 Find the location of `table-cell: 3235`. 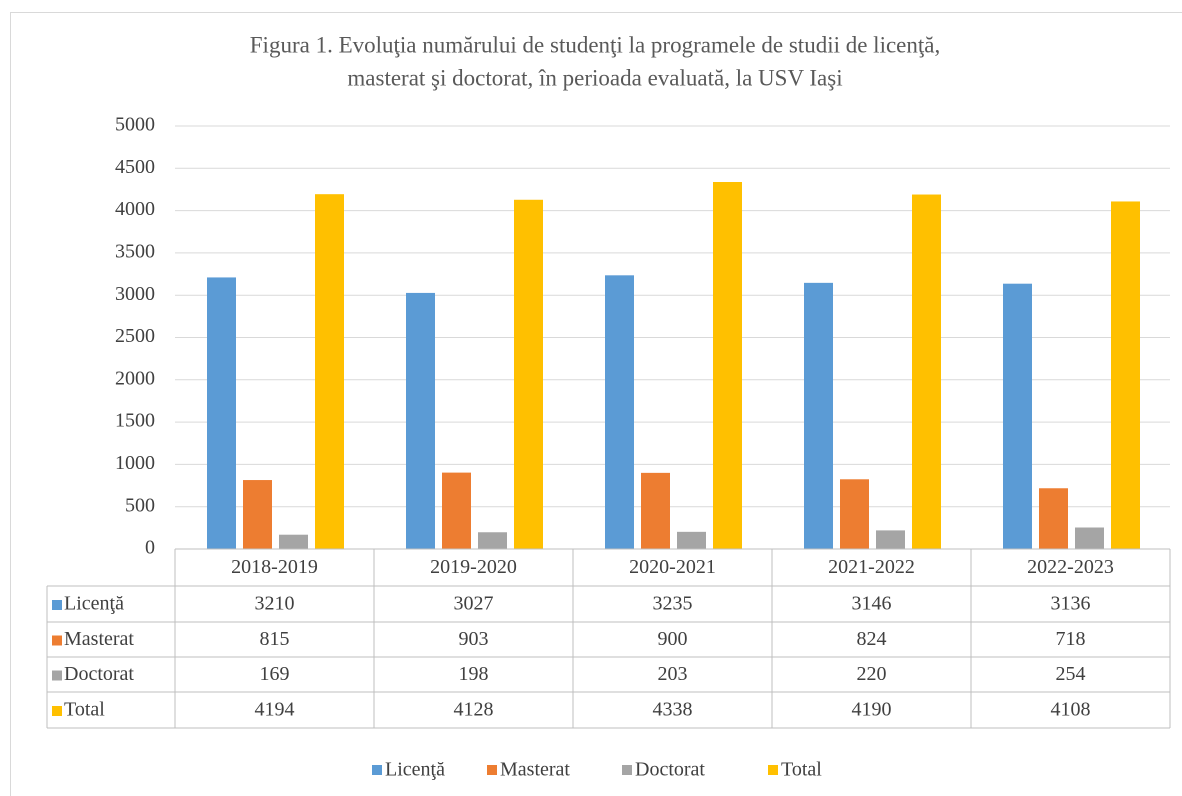

table-cell: 3235 is located at coordinates (673, 604).